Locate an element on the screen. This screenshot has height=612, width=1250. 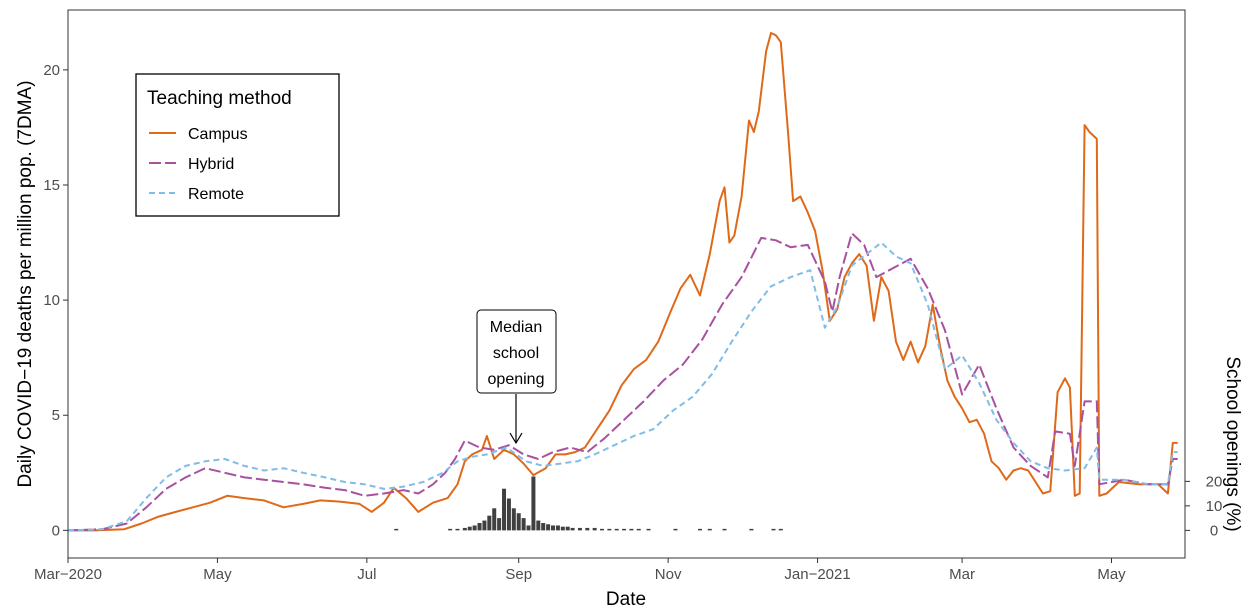
legend: Teaching method Campus Hybrid Remote is located at coordinates (237, 145).